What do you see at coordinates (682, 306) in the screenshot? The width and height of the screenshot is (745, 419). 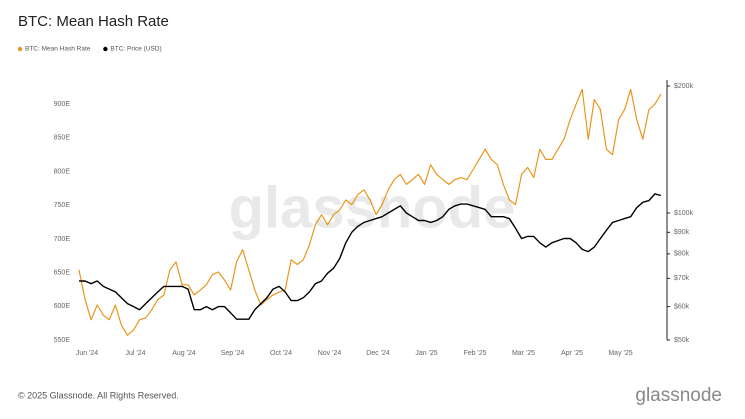 I see `y2-tick-label: $60k` at bounding box center [682, 306].